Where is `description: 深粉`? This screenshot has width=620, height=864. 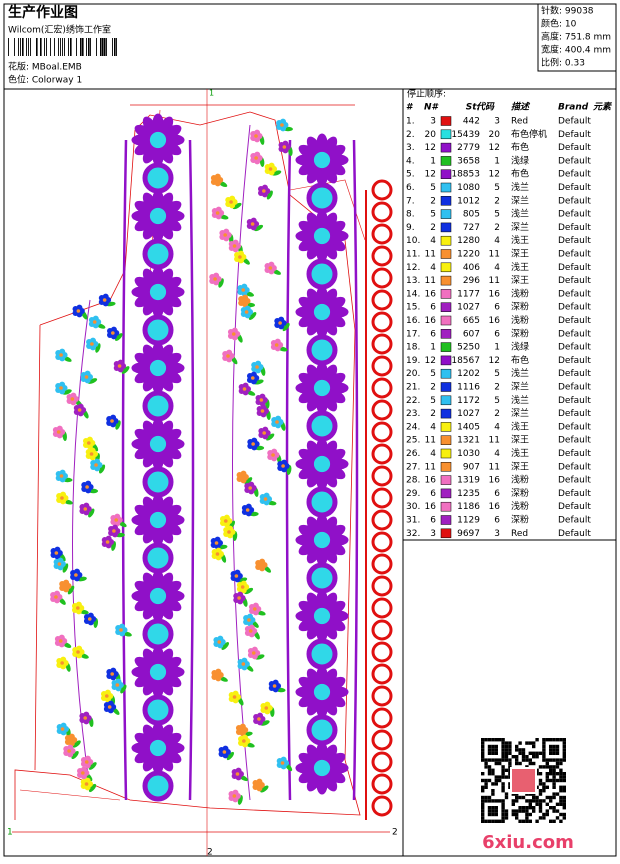 description: 深粉 is located at coordinates (520, 307).